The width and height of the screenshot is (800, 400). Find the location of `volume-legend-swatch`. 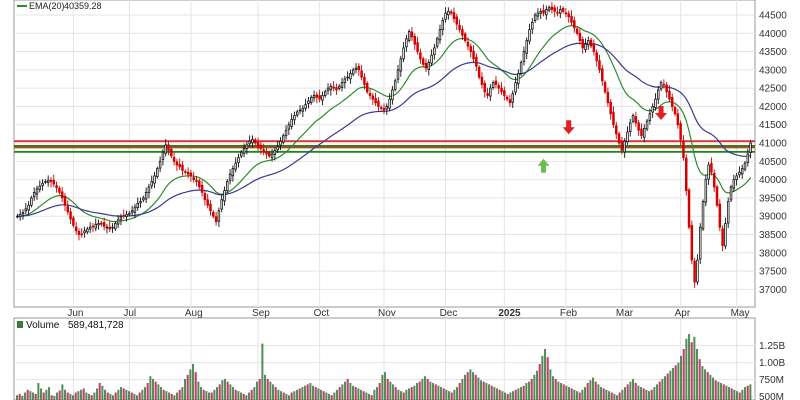

volume-legend-swatch is located at coordinates (20, 324).